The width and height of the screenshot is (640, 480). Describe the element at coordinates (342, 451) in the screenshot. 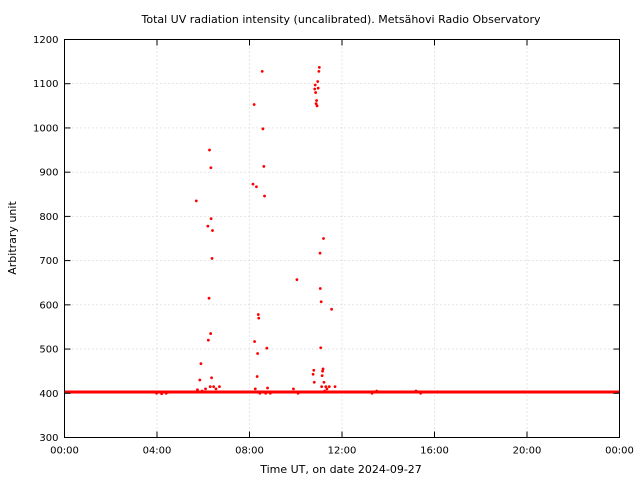

I see `x-tick-label: 12:00` at that location.